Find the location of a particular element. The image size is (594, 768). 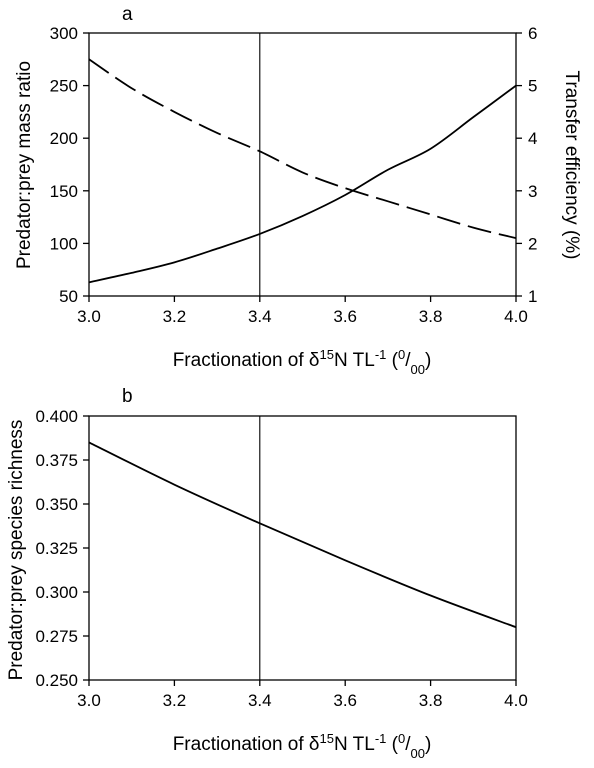

x-label-b-part1: Fractionation of δ is located at coordinates (246, 744).